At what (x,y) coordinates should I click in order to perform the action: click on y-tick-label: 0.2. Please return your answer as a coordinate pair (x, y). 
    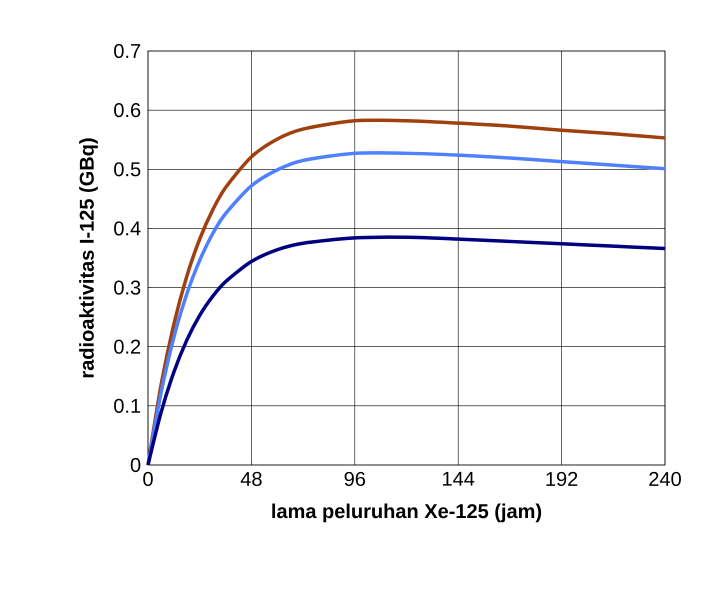
    Looking at the image, I should click on (127, 347).